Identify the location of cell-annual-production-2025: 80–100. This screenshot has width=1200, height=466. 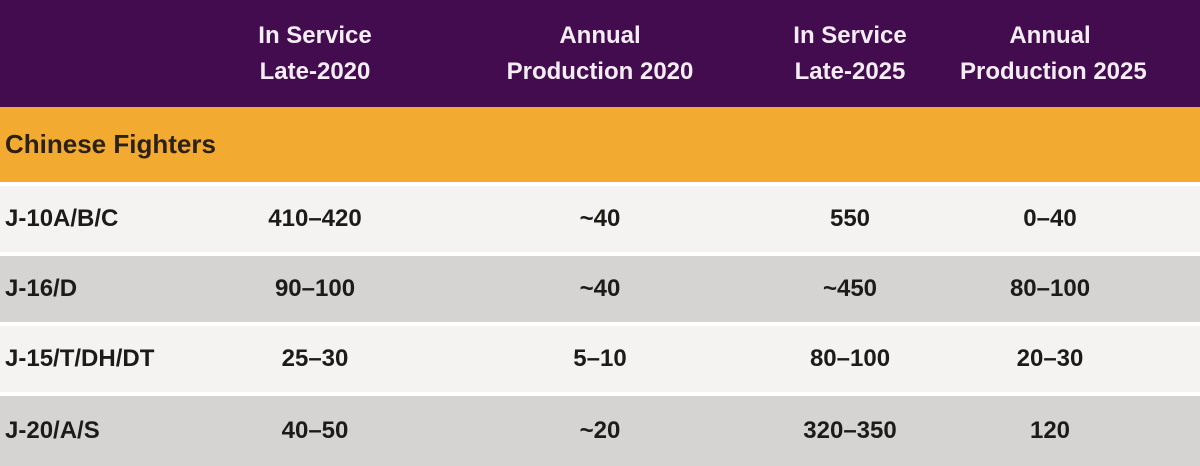
(1080, 288).